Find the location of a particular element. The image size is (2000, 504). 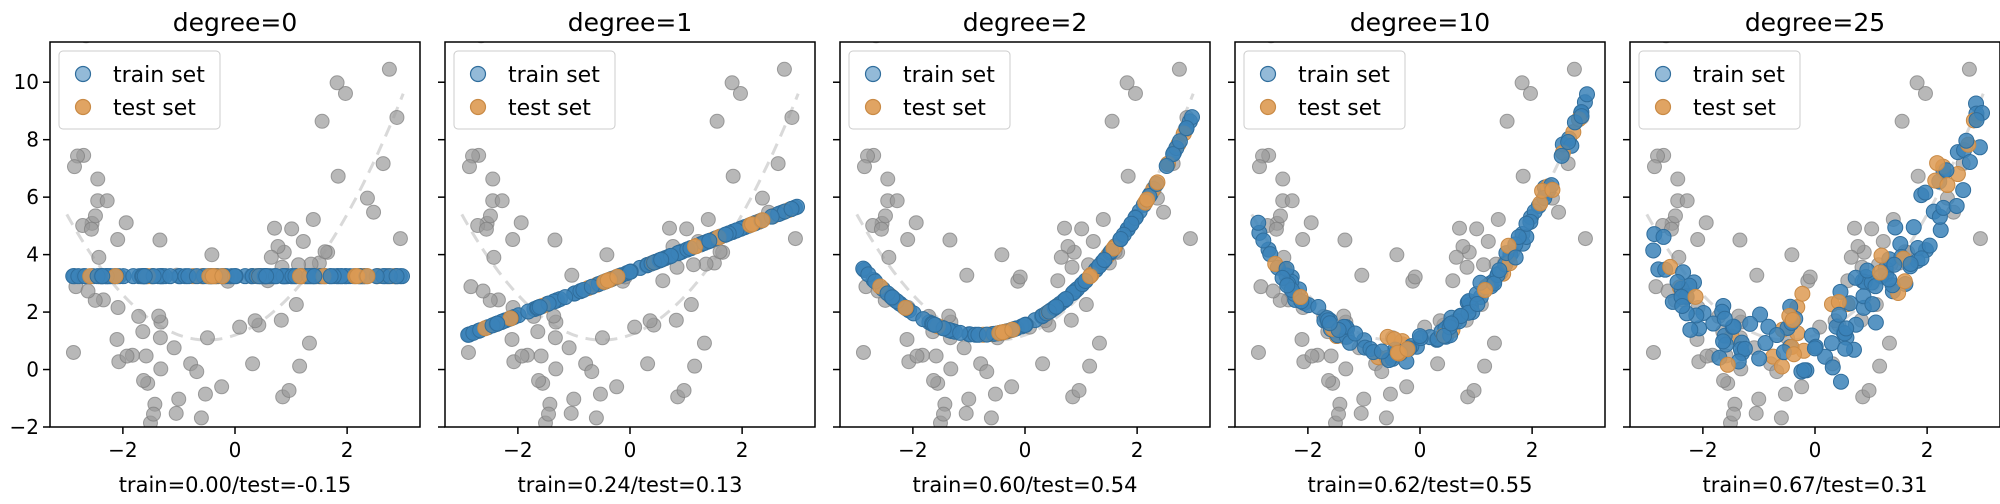

y-tick-label: 4 is located at coordinates (32, 255).